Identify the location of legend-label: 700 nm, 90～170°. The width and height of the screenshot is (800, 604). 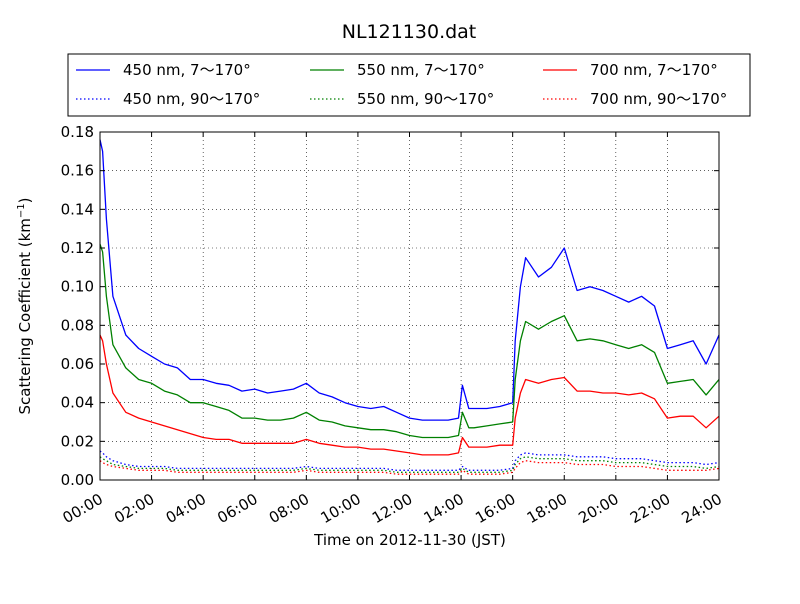
(658, 99).